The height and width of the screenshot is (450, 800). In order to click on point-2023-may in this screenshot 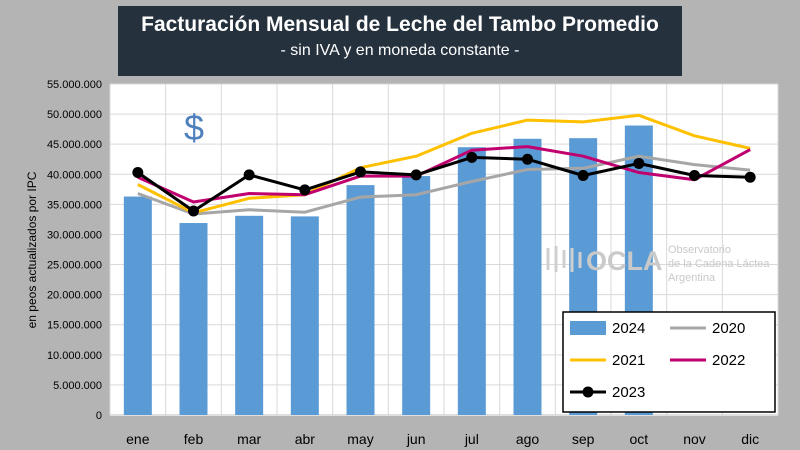, I will do `click(360, 172)`.